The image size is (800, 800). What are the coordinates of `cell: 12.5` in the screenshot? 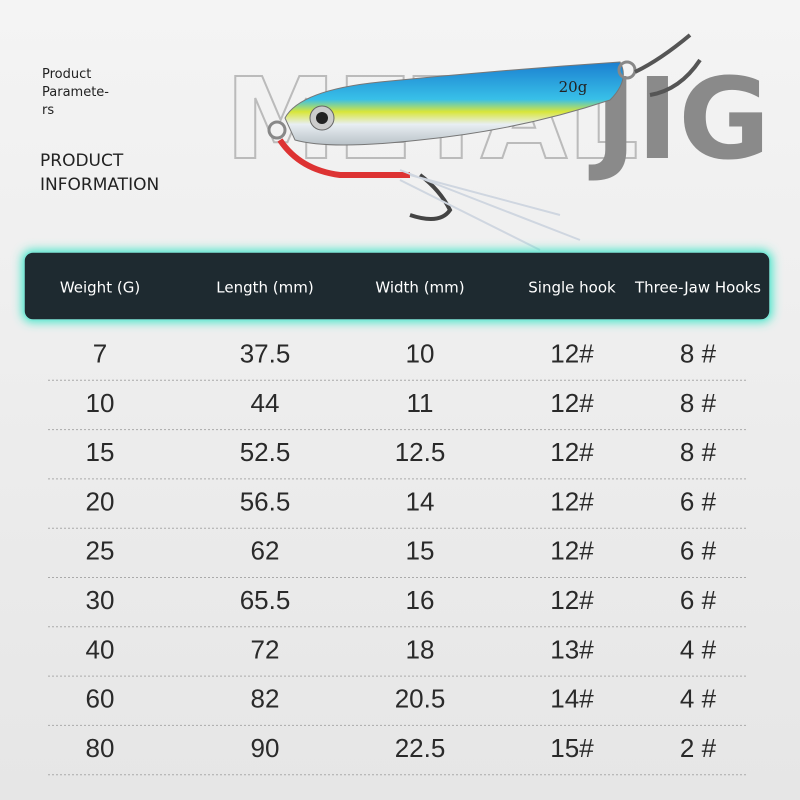 It's located at (420, 452).